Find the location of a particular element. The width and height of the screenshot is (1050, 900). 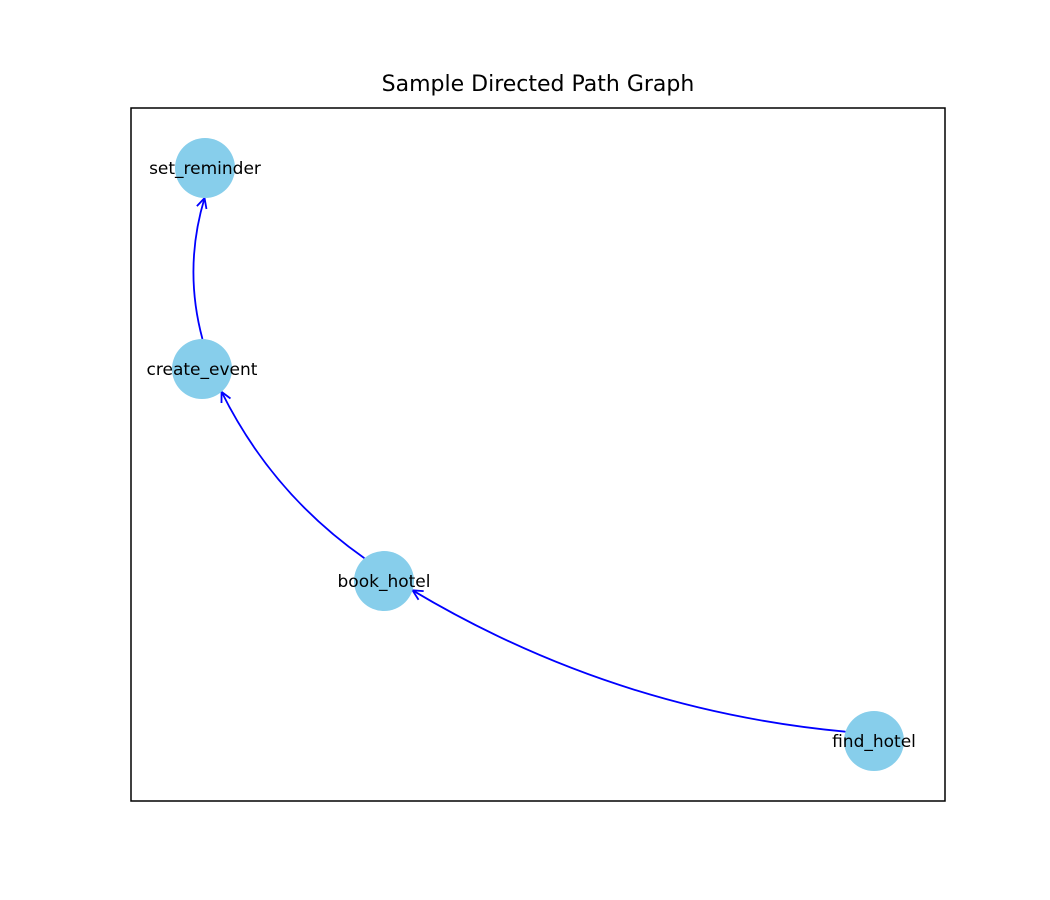

node-label: create_event is located at coordinates (202, 370).